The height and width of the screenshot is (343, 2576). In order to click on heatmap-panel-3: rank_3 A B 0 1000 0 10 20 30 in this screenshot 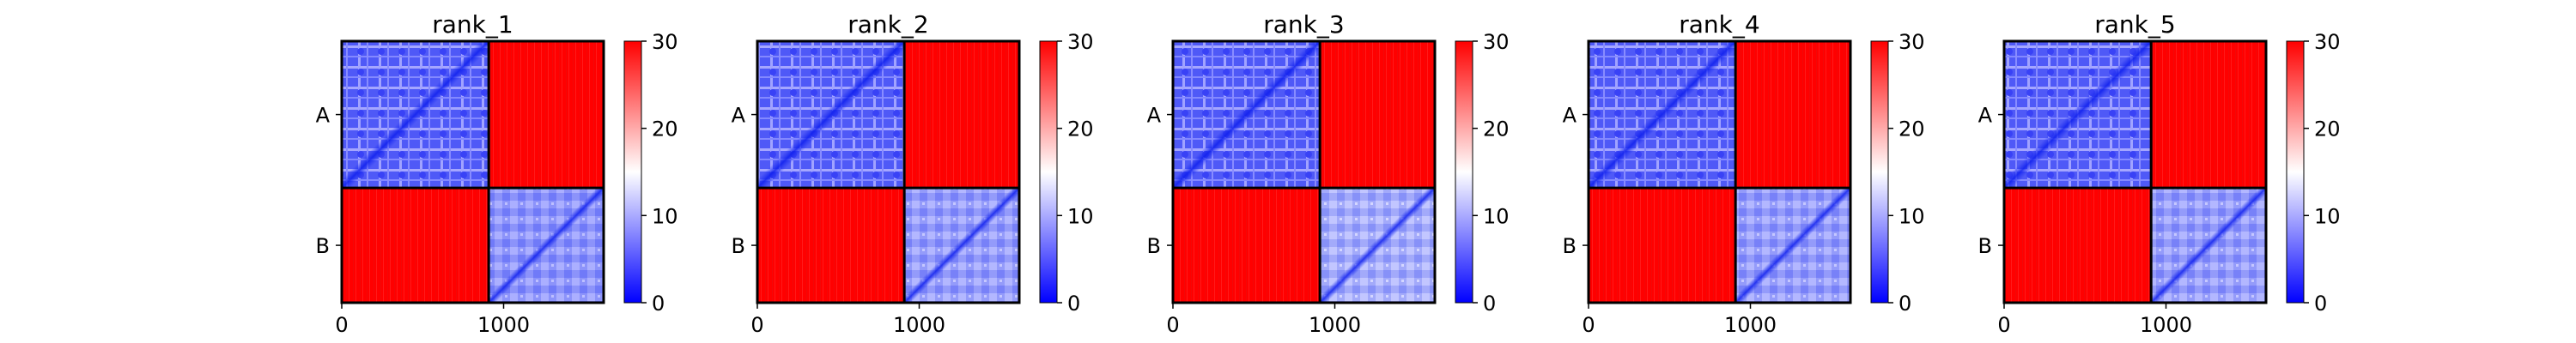, I will do `click(1328, 174)`.